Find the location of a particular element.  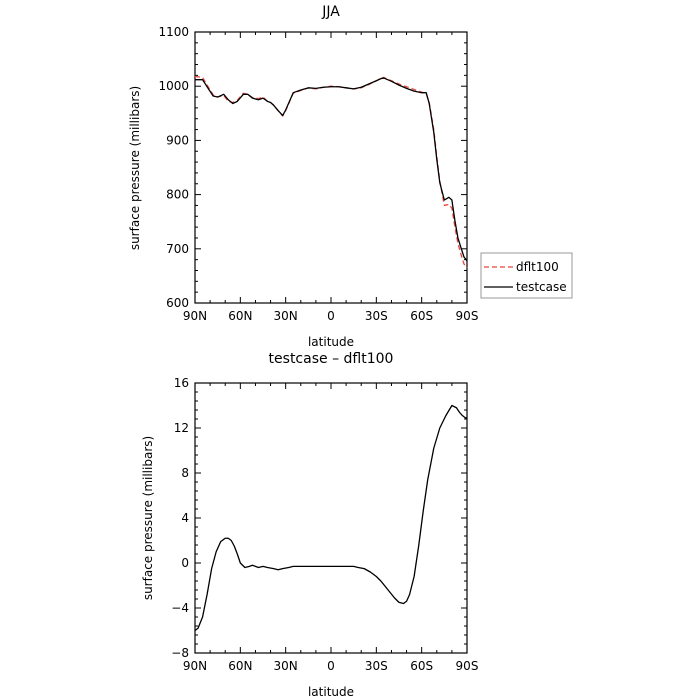

lower-x-tick-label: 30N is located at coordinates (286, 666).